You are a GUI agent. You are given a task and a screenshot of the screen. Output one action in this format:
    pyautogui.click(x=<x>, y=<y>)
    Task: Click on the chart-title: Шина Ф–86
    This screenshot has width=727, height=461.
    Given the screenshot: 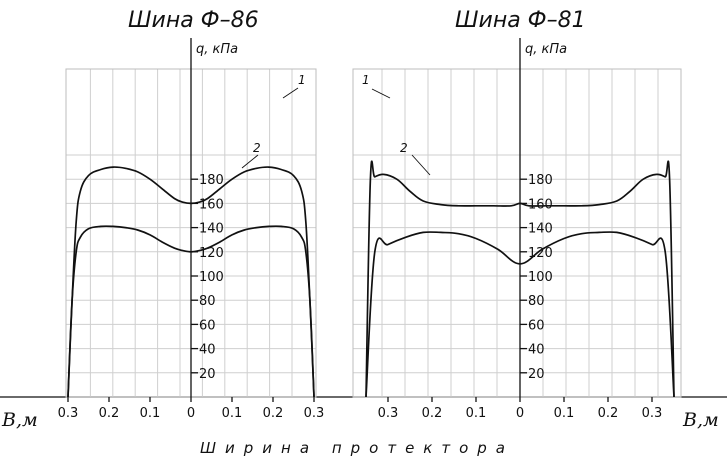 What is the action you would take?
    pyautogui.click(x=193, y=20)
    